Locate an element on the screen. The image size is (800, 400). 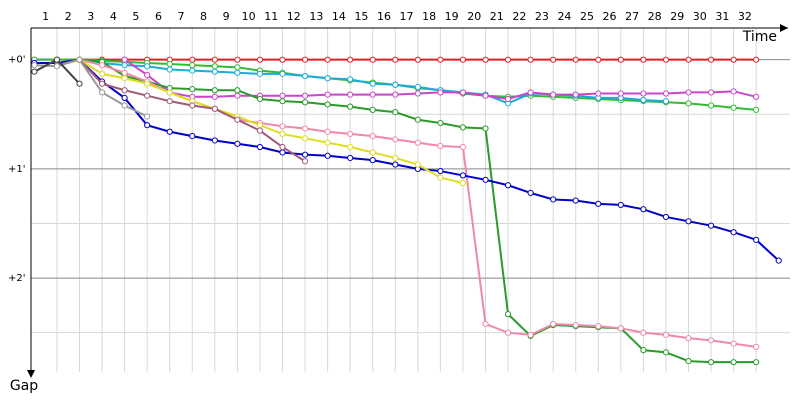
x-tick-label: 11 is located at coordinates (271, 16).